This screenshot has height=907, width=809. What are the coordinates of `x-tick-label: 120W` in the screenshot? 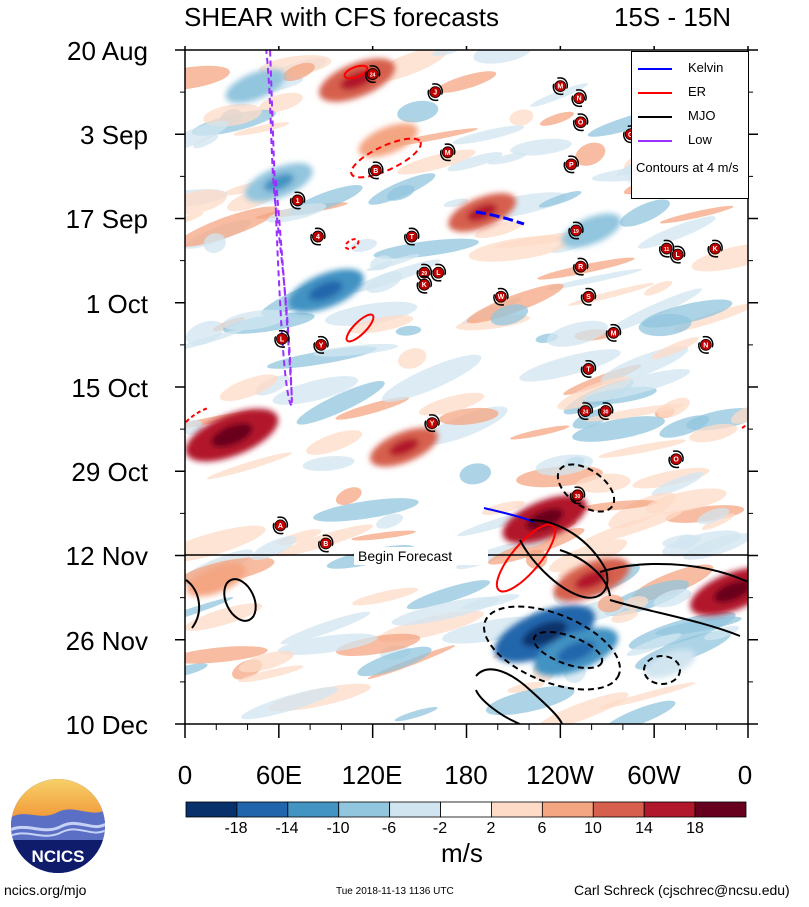 It's located at (560, 775).